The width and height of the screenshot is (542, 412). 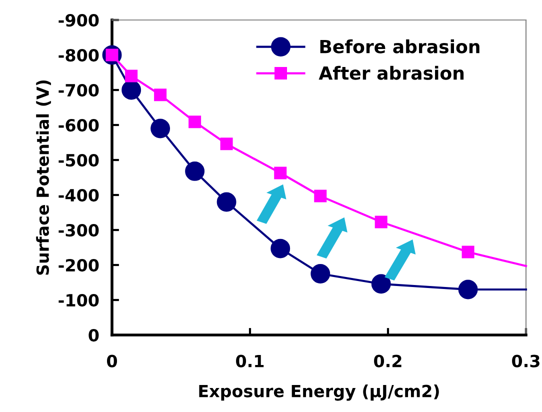 I want to click on x-axis-title: Exposure Energy (μJ/cm2), so click(x=319, y=392).